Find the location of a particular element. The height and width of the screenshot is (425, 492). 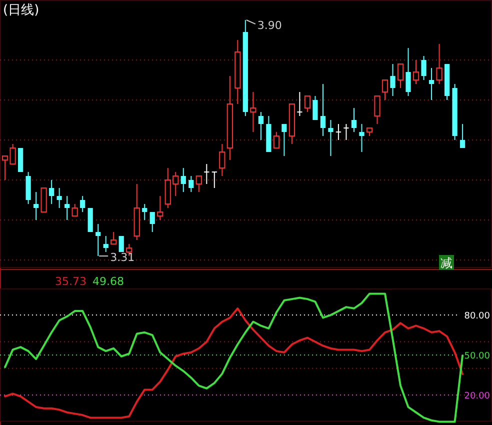

annotation: 3.31 is located at coordinates (122, 257).